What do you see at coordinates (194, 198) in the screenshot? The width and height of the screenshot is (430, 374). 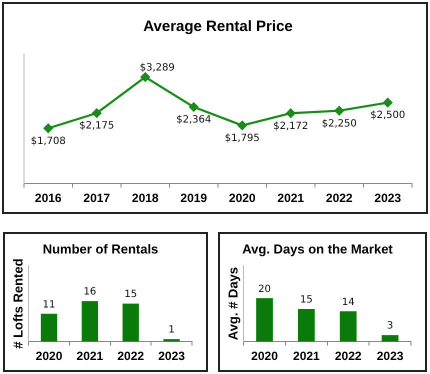 I see `x-tick-label: 2019` at bounding box center [194, 198].